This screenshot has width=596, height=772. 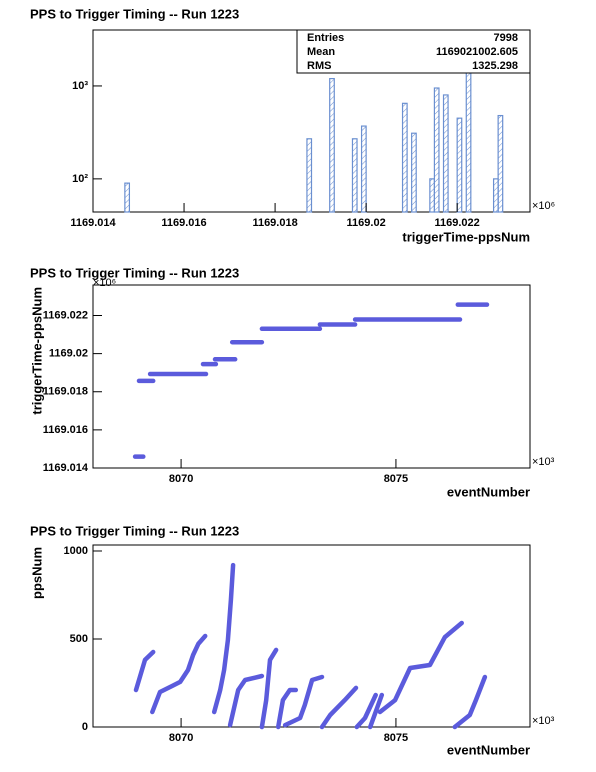 What do you see at coordinates (506, 38) in the screenshot?
I see `stats-value: 7998` at bounding box center [506, 38].